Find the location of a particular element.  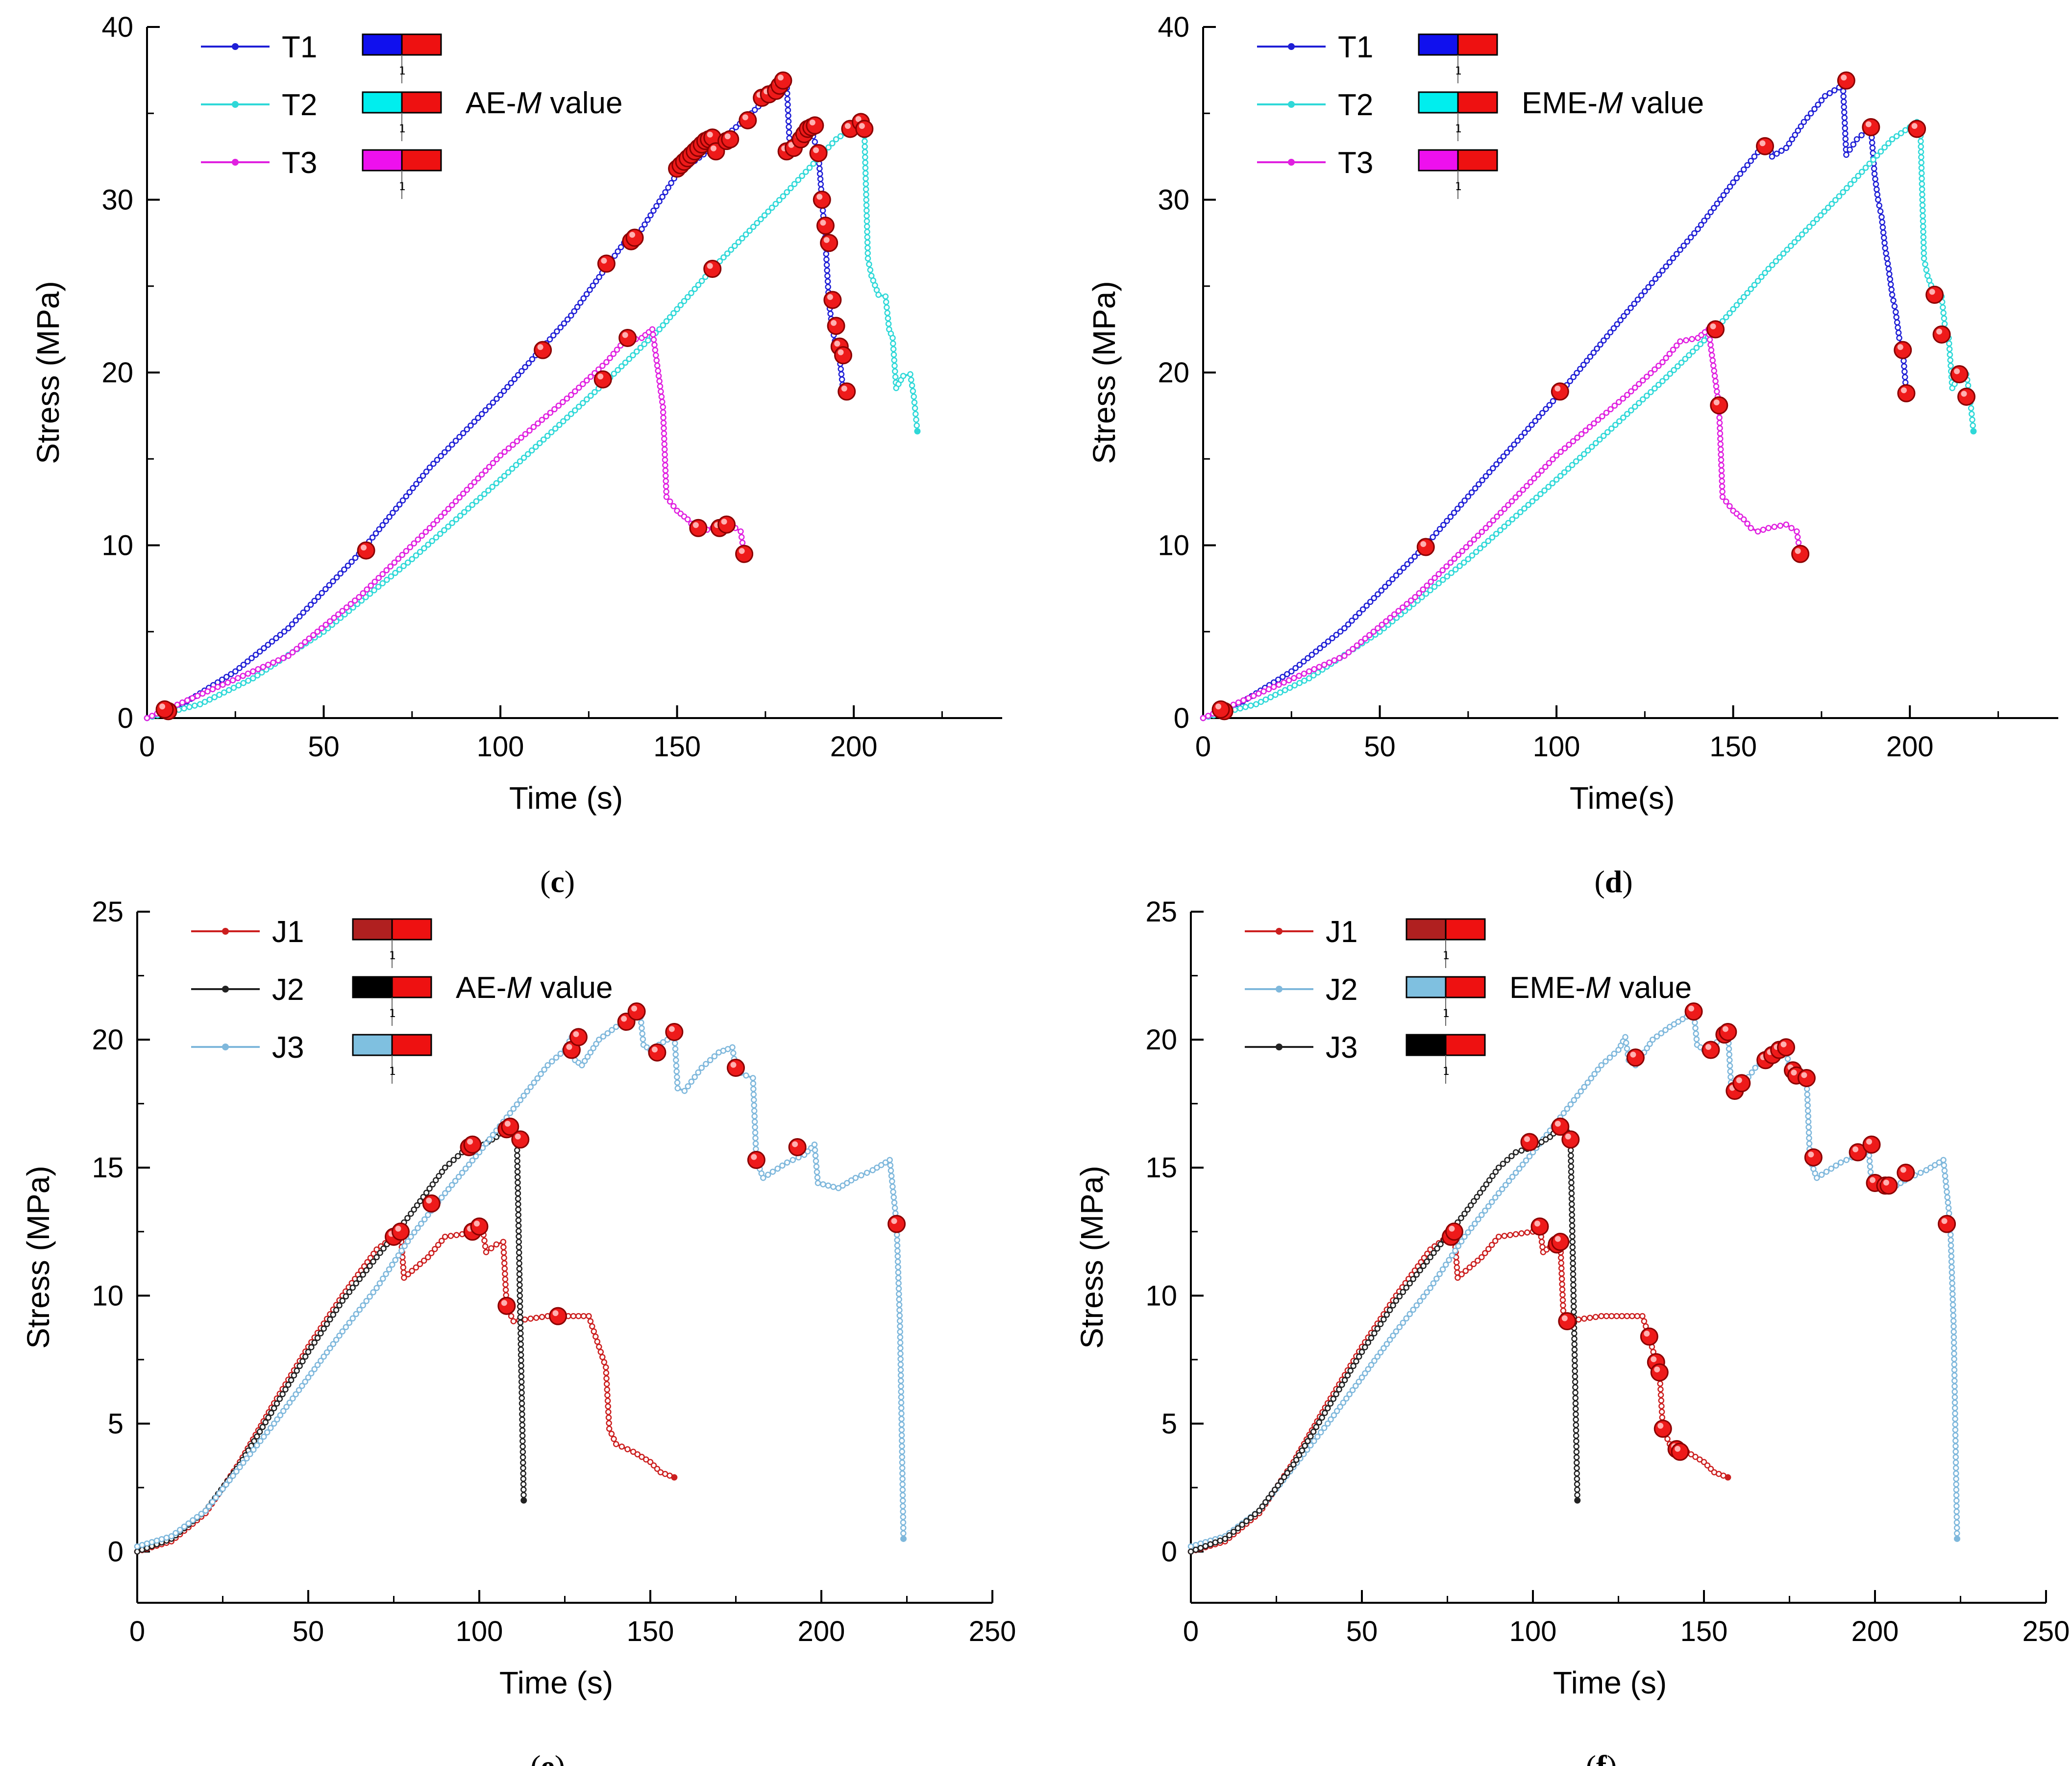

swatch-scale-label: 1 is located at coordinates (392, 1072).